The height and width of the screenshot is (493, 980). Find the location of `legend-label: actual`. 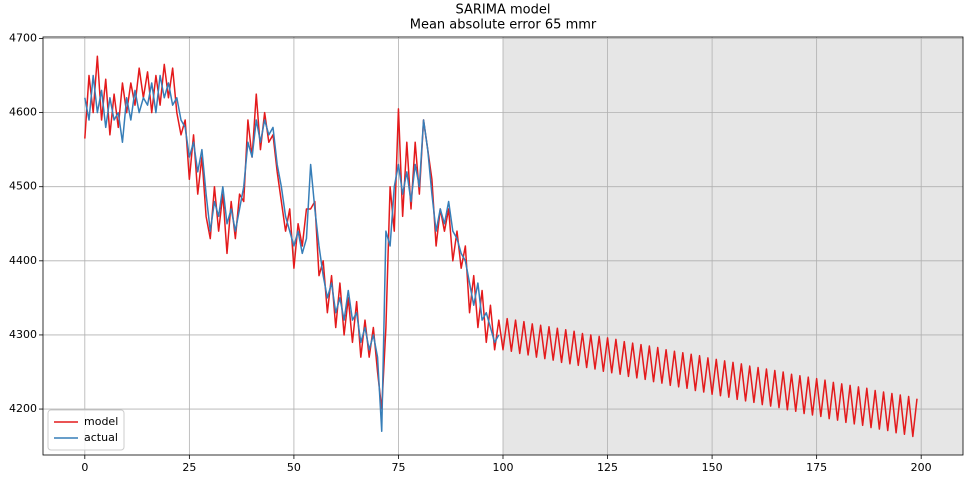

legend-label: actual is located at coordinates (101, 437).